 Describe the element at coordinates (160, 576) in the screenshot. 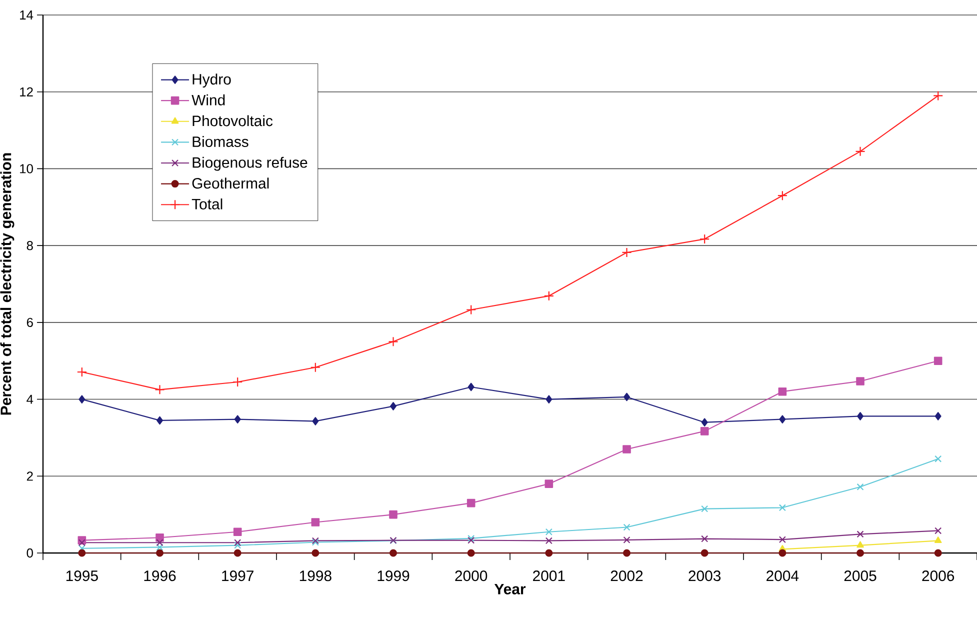

I see `x-tick-label: 1996` at that location.